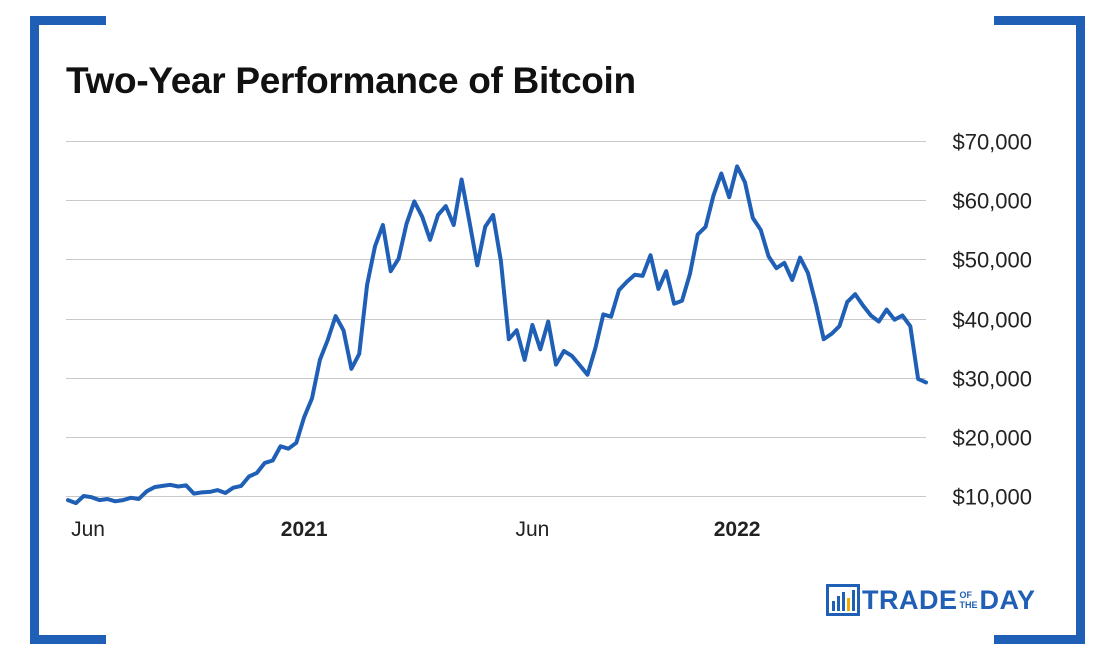 This screenshot has width=1100, height=657. I want to click on y-tick-label: $40,000, so click(992, 320).